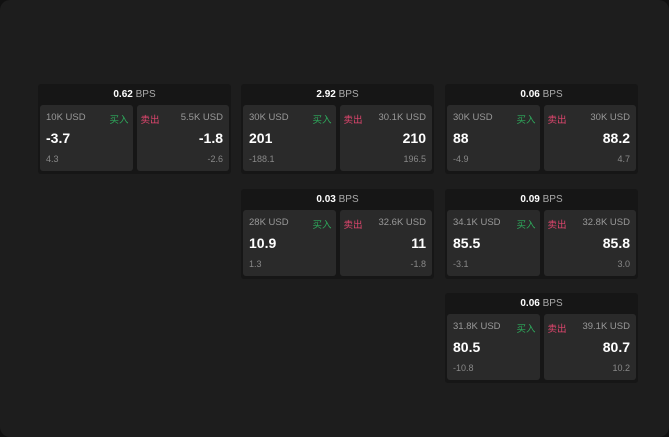 The height and width of the screenshot is (437, 669). Describe the element at coordinates (589, 347) in the screenshot. I see `sell-tile: 卖出 39.1K USD 80.7 10.2` at that location.